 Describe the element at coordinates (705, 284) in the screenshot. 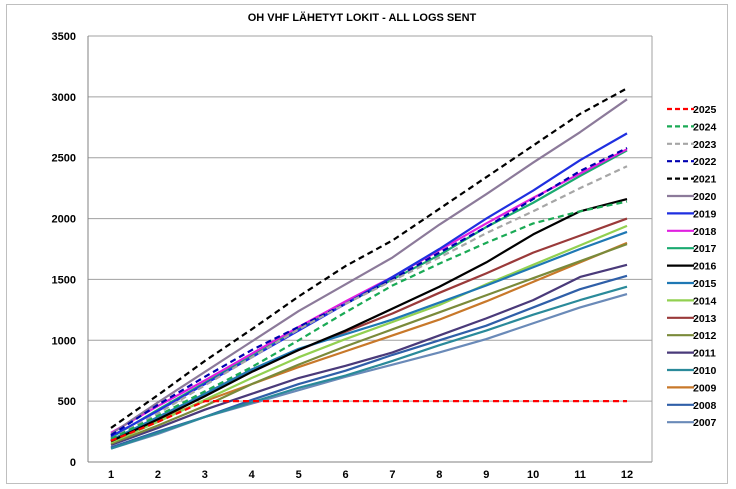

I see `legend-label-2015: 2015` at that location.